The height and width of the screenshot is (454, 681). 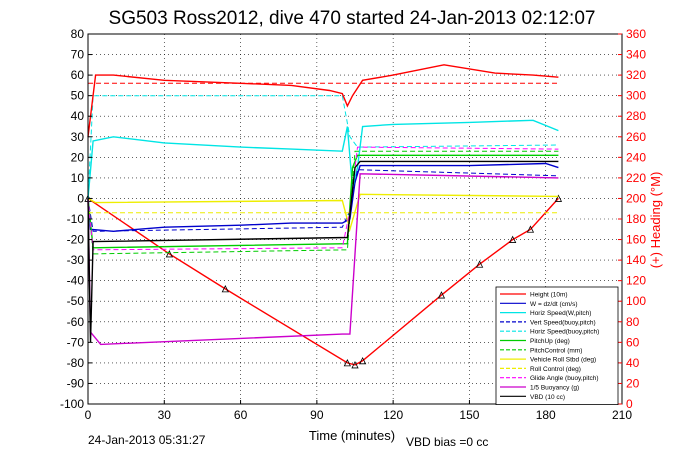 What do you see at coordinates (622, 415) in the screenshot?
I see `x-tick-label: 210` at bounding box center [622, 415].